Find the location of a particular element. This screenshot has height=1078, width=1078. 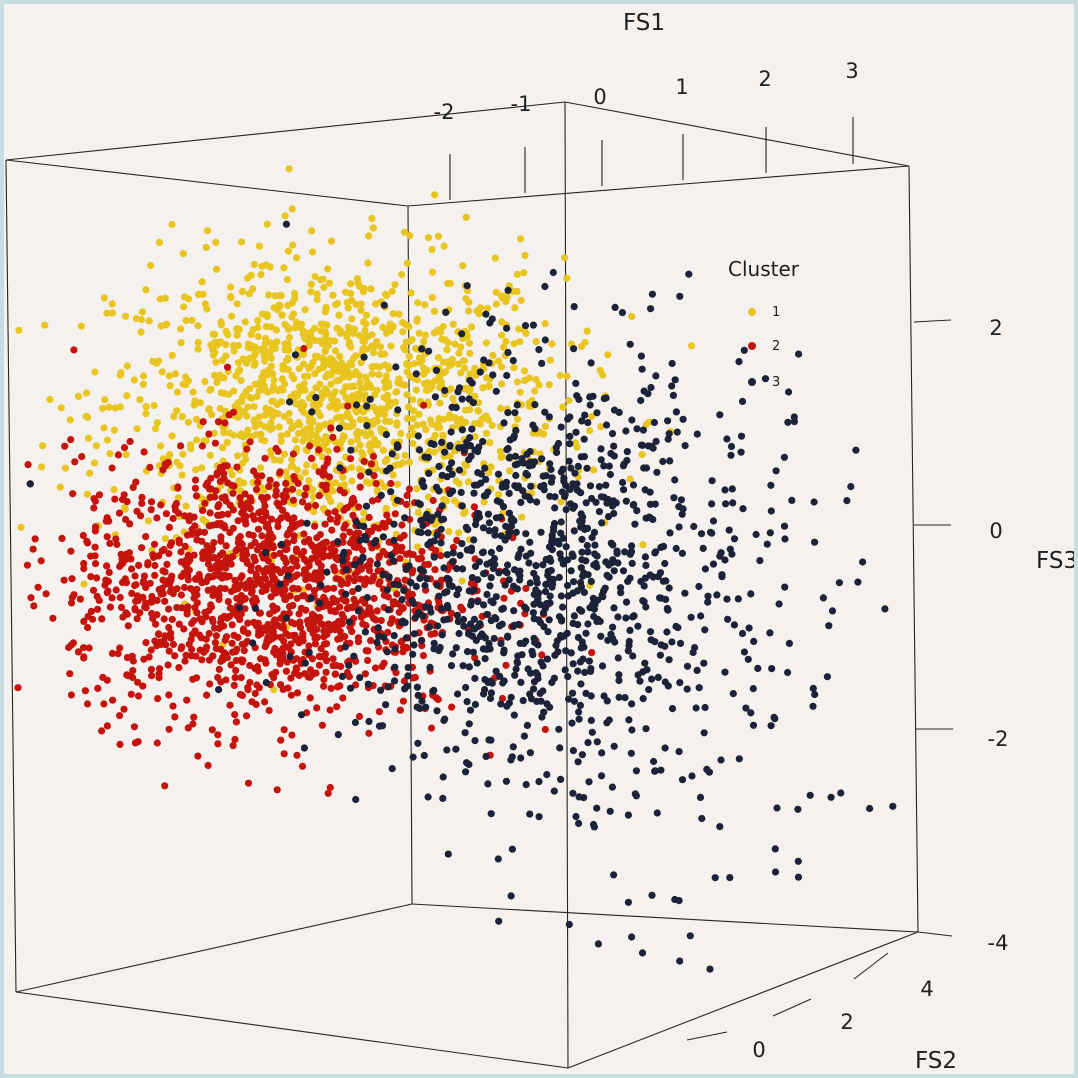

fs3-tick-label: 2 is located at coordinates (995, 328).